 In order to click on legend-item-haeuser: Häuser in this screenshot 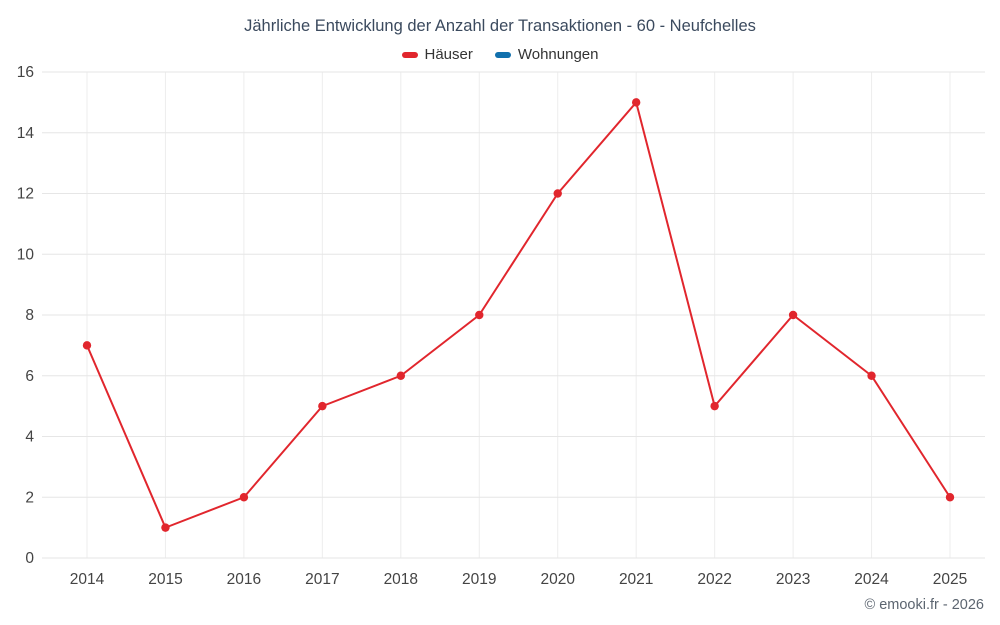, I will do `click(437, 54)`.